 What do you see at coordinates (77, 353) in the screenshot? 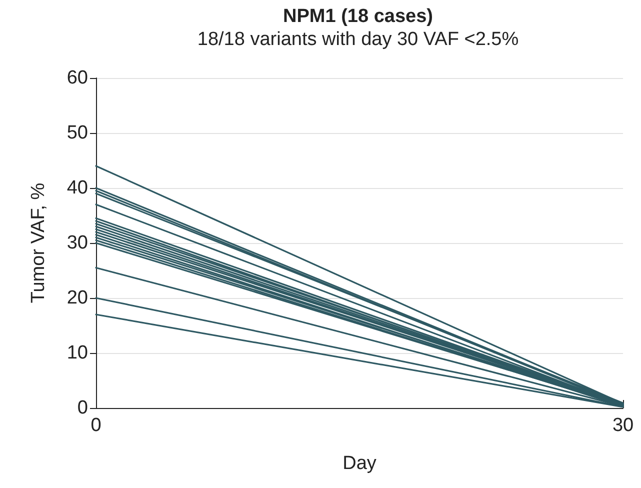
I see `y-tick-label: 10` at bounding box center [77, 353].